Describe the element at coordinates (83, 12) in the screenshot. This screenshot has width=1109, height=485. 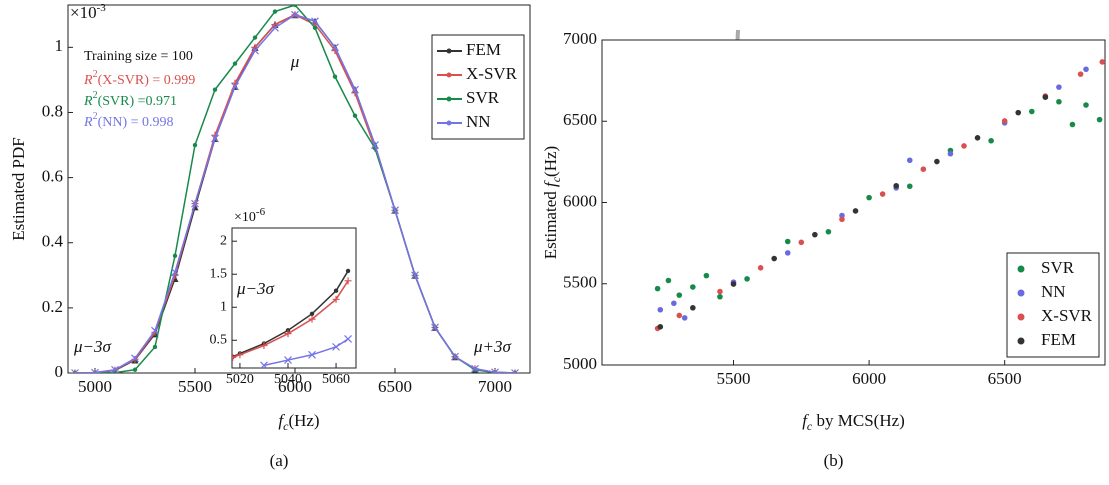
I see `label-part: ×10` at that location.